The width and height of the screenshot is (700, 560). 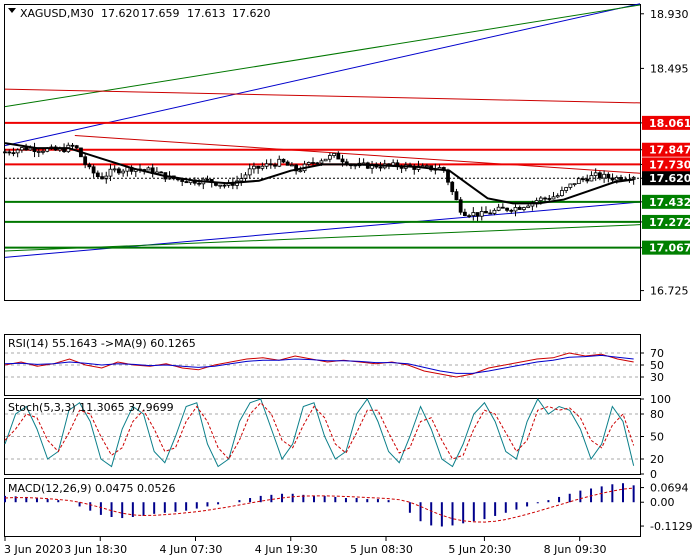 What do you see at coordinates (670, 164) in the screenshot?
I see `resistance-label: 17.730` at bounding box center [670, 164].